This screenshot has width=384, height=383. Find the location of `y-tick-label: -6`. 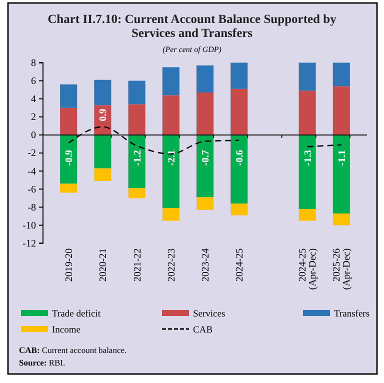

y-tick-label: -6 is located at coordinates (32, 190).